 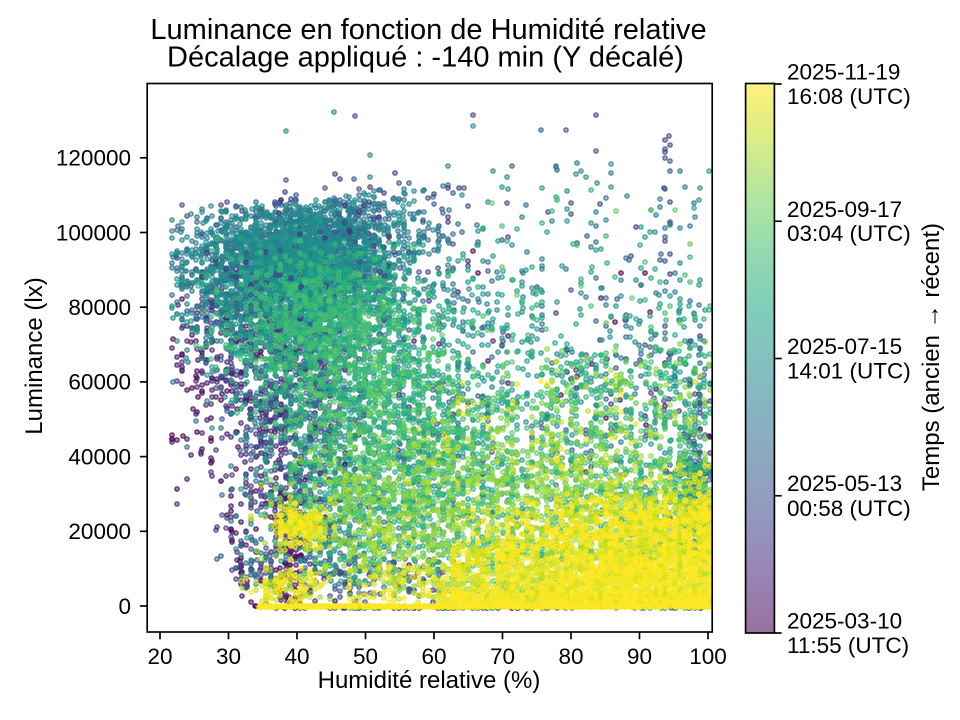 I want to click on svg-text: 60000, so click(x=99, y=382).